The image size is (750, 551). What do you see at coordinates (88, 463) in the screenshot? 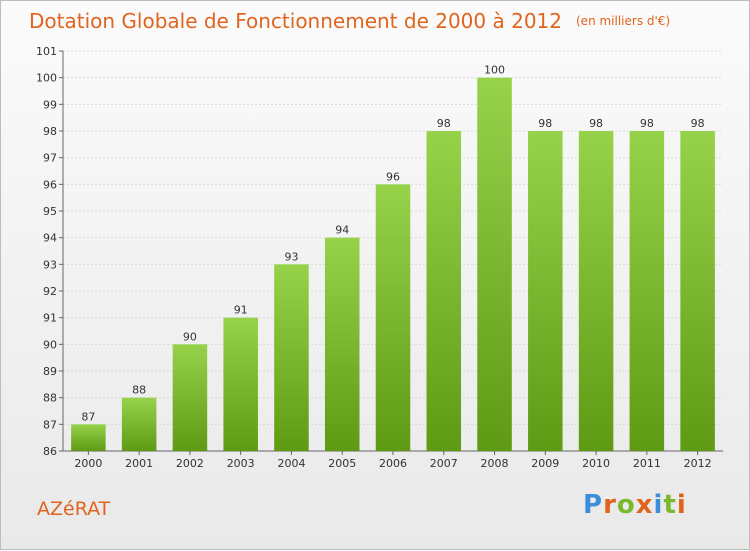
I see `x-tick-label: 2000` at bounding box center [88, 463].